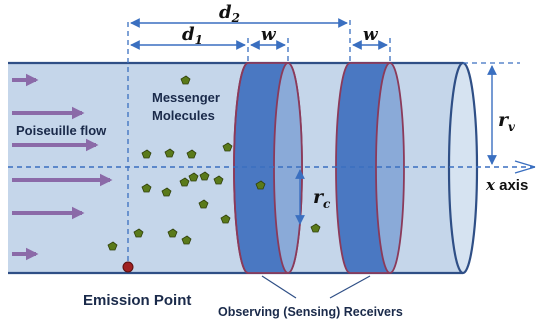 The width and height of the screenshot is (539, 324). I want to click on label-rv: rv, so click(507, 121).